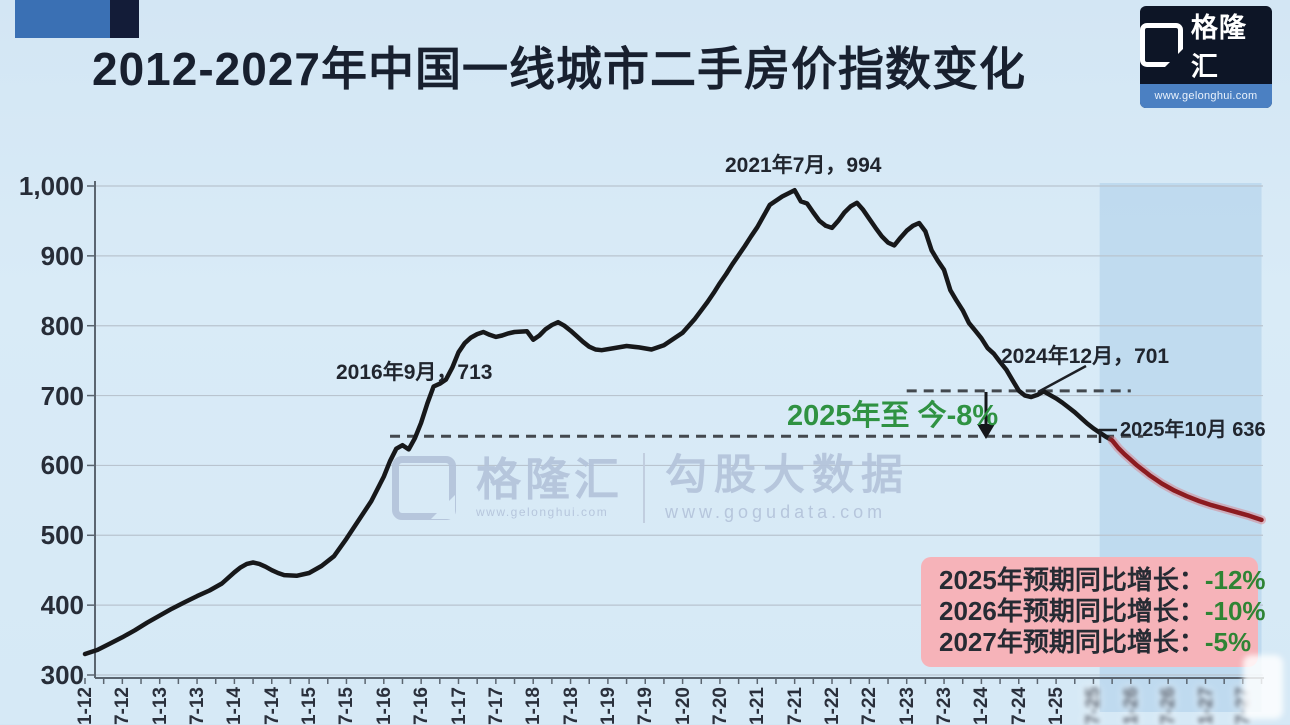 Image resolution: width=1290 pixels, height=725 pixels. Describe the element at coordinates (62, 395) in the screenshot. I see `y-axis-label: 700` at that location.